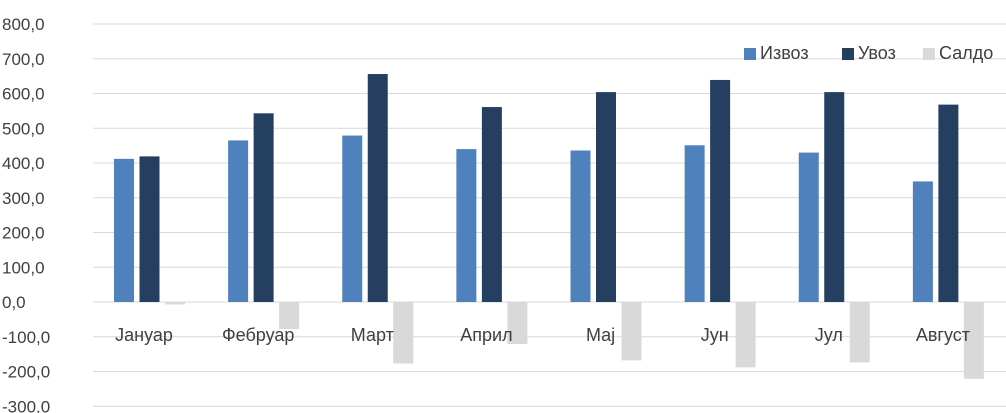  I want to click on y-tick-label: -300,0, so click(26, 405).